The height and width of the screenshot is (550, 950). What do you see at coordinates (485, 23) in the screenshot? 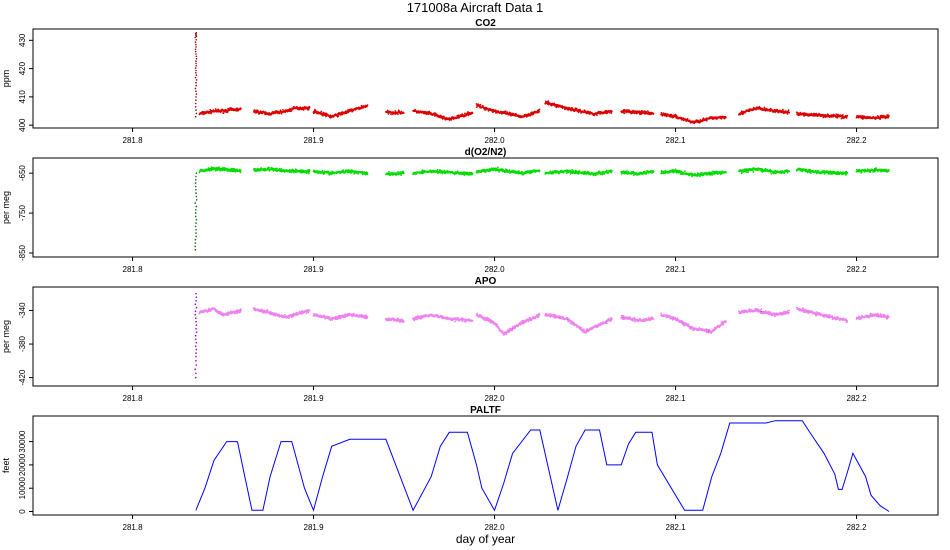
I see `panel-title: CO2` at bounding box center [485, 23].